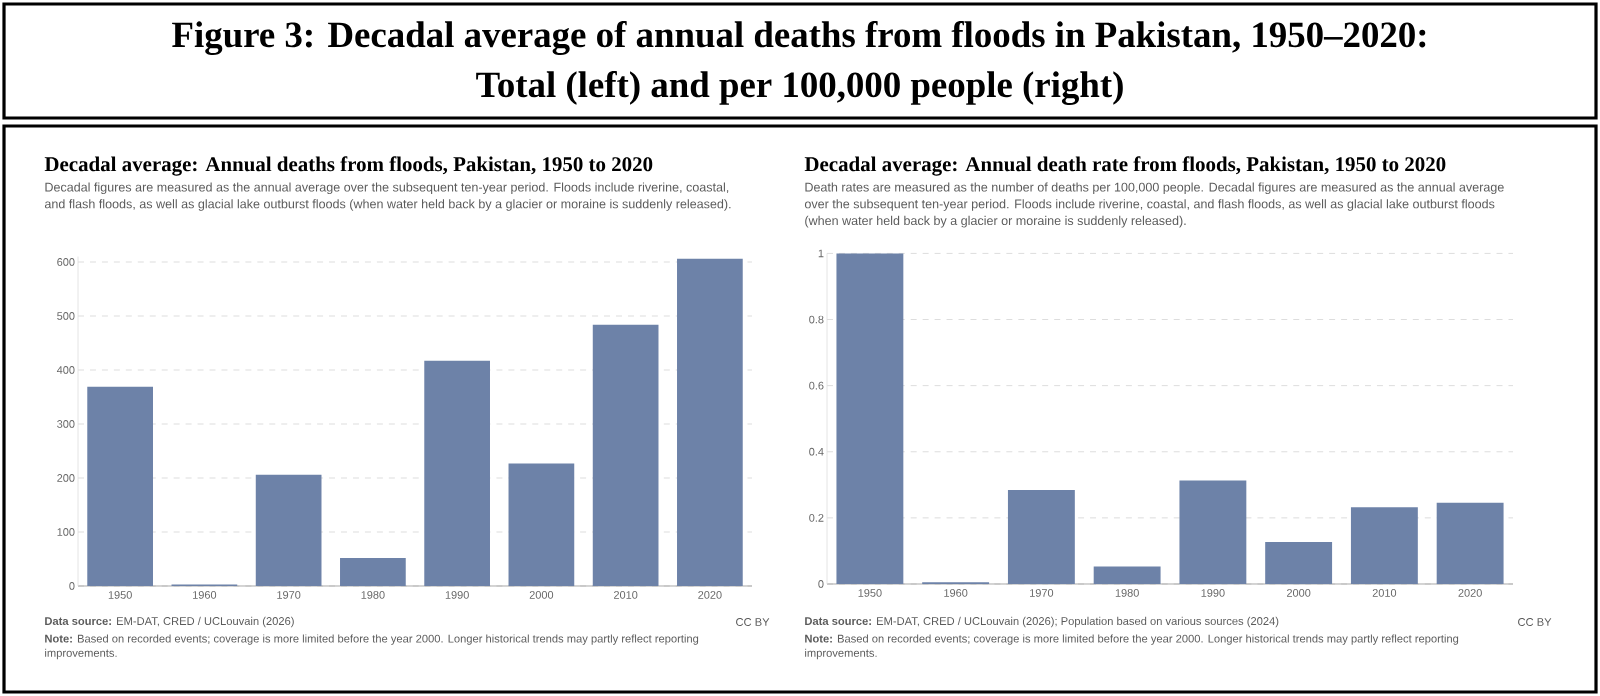 This screenshot has height=696, width=1600. I want to click on caption: Figure 3: Decadal average of annual deaths from floods in Pakistan, 1950–2020:, so click(799, 38).